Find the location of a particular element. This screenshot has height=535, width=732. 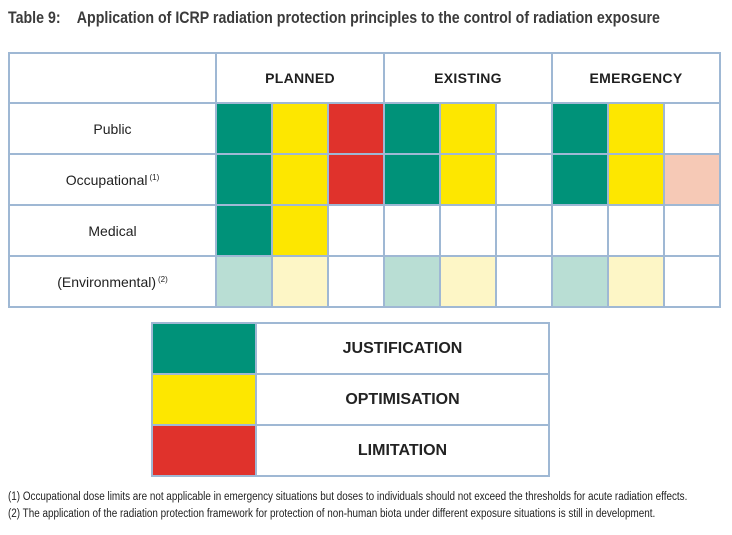

row-label: Occupational (1) is located at coordinates (112, 179).